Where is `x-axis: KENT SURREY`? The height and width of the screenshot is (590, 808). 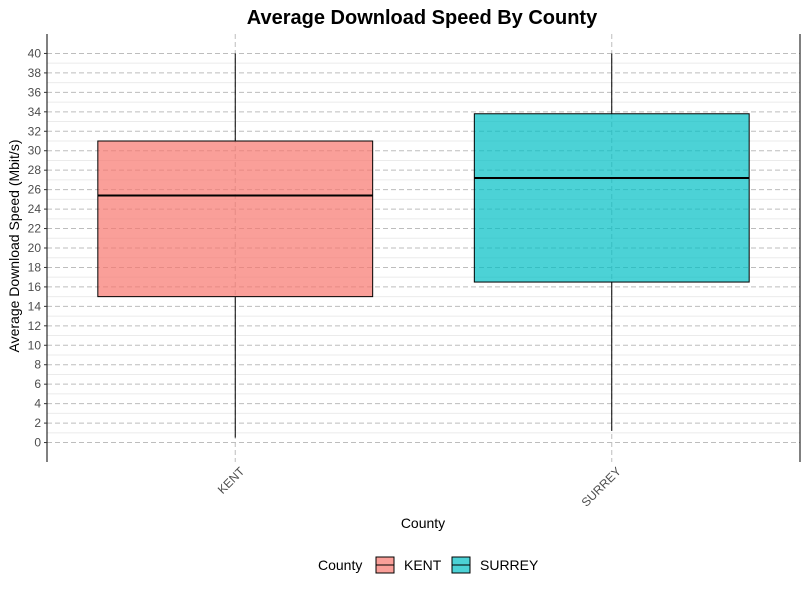 x-axis: KENT SURREY is located at coordinates (419, 487).